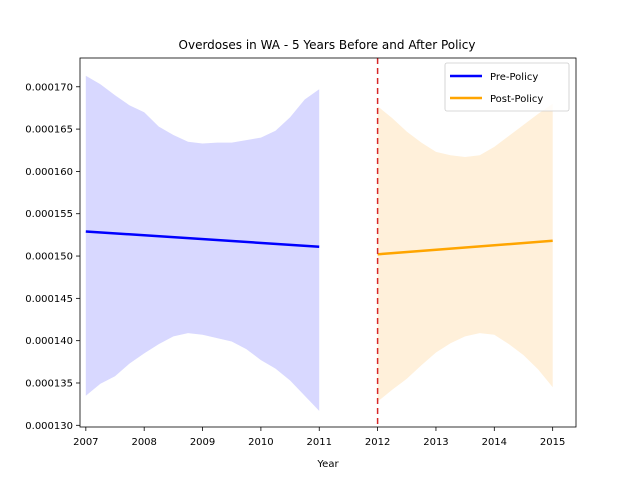  I want to click on y-tick-label-0.000135: 0.000135, so click(49, 383).